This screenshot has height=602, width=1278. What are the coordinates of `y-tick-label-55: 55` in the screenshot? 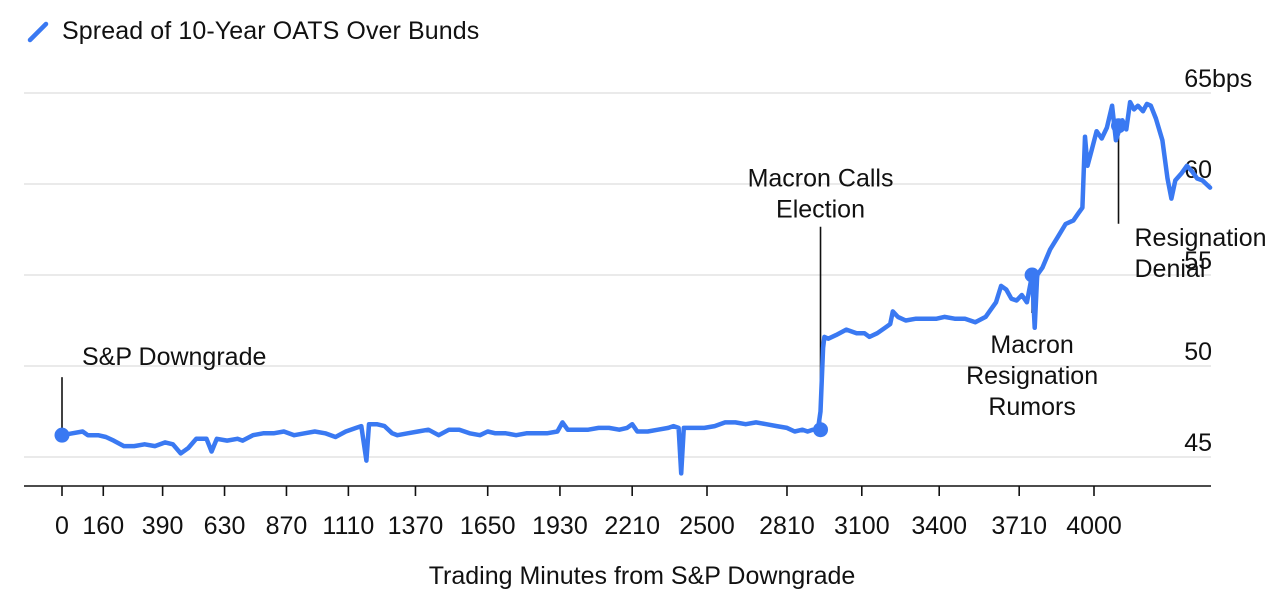 It's located at (1198, 261).